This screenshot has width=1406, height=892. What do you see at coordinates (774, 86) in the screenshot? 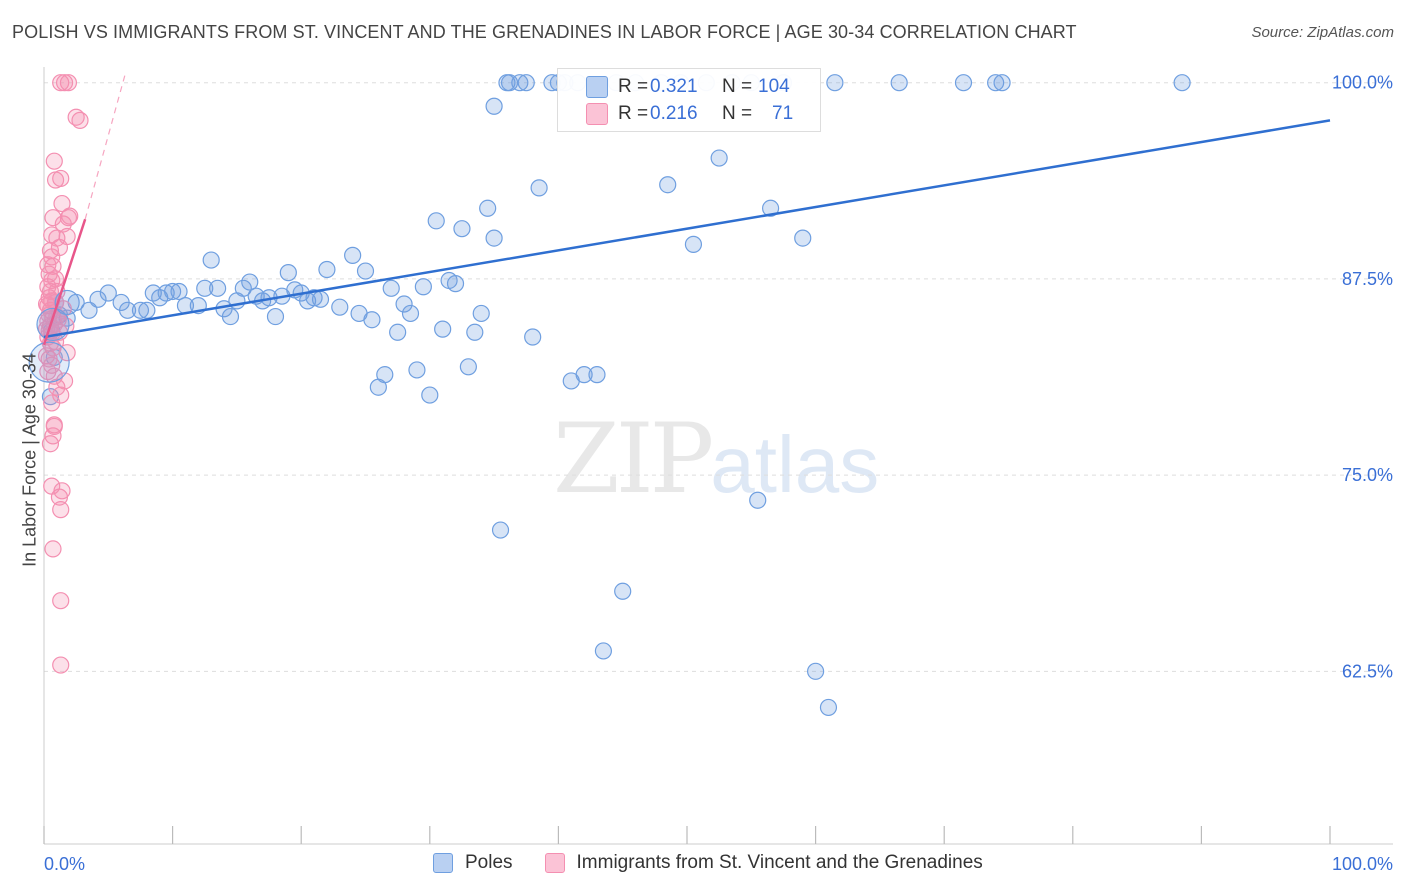
I see `poles-n-value: 104` at bounding box center [774, 86].